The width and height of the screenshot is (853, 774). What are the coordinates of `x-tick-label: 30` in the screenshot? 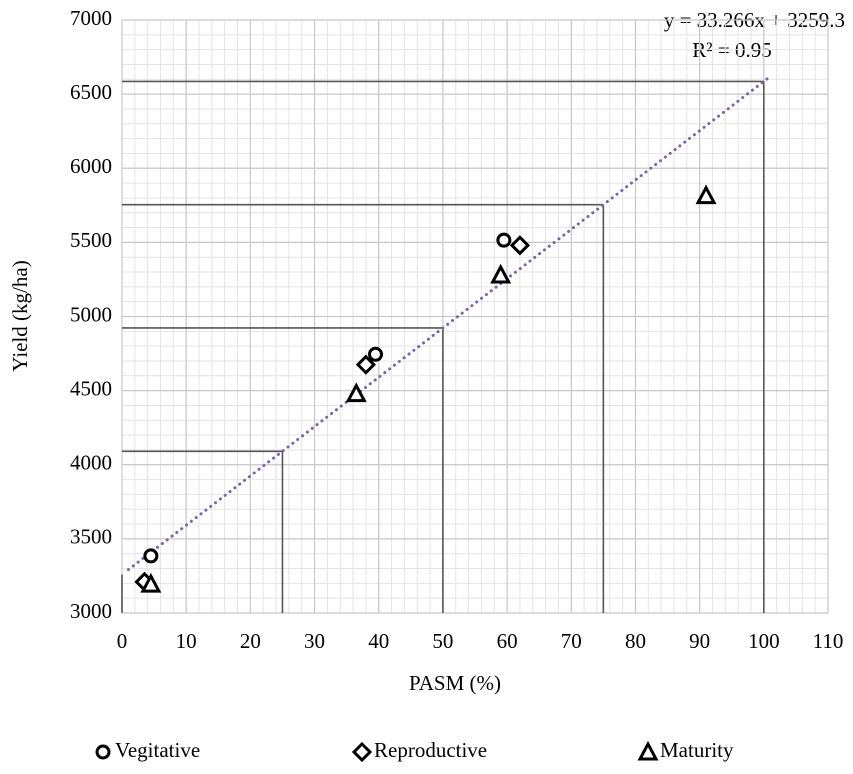 It's located at (314, 641).